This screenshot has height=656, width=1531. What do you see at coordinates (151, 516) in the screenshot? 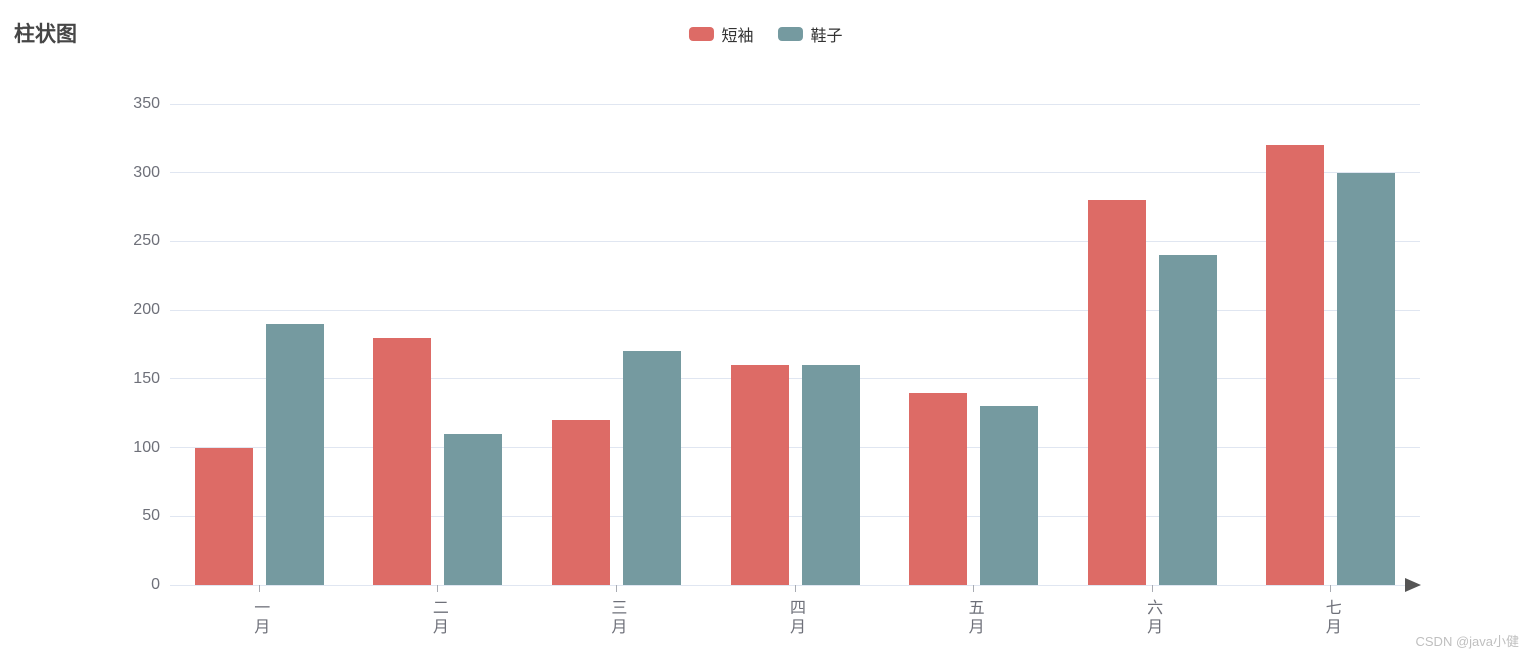
I see `y-axis-label: 50` at bounding box center [151, 516].